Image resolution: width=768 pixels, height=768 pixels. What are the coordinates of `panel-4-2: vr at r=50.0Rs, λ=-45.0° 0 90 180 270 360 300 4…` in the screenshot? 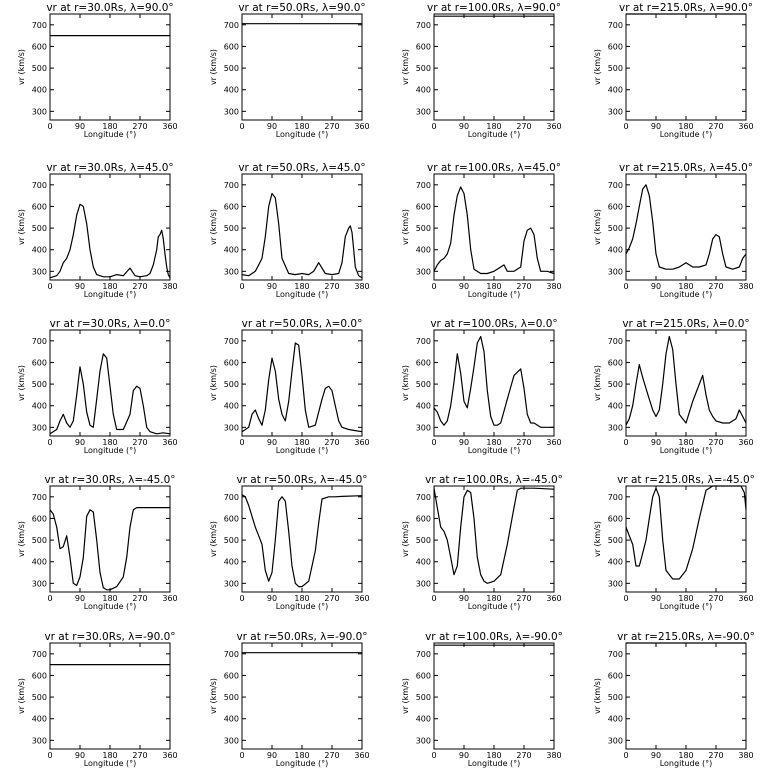 It's located at (289, 542).